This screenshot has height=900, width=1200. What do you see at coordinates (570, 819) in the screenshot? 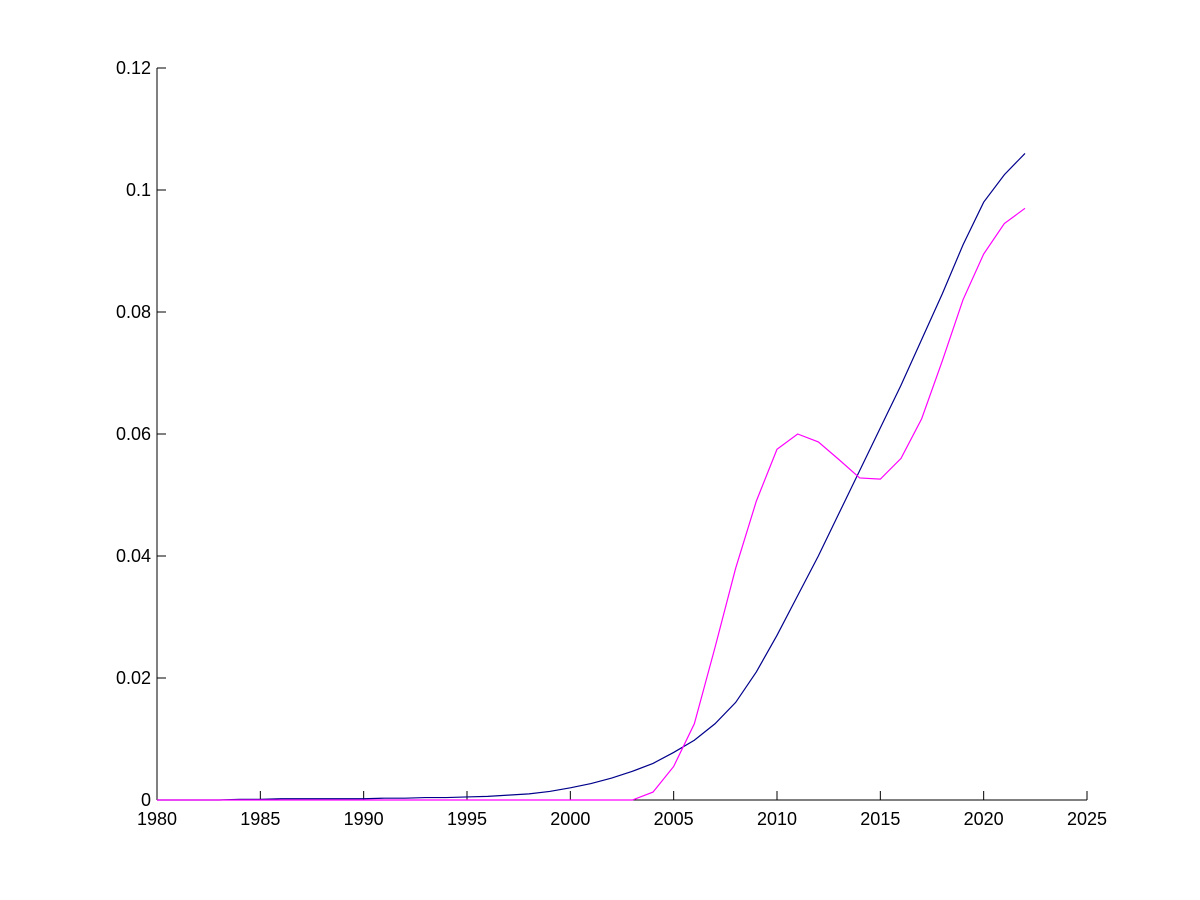
I see `x-tick-label: 2000` at bounding box center [570, 819].